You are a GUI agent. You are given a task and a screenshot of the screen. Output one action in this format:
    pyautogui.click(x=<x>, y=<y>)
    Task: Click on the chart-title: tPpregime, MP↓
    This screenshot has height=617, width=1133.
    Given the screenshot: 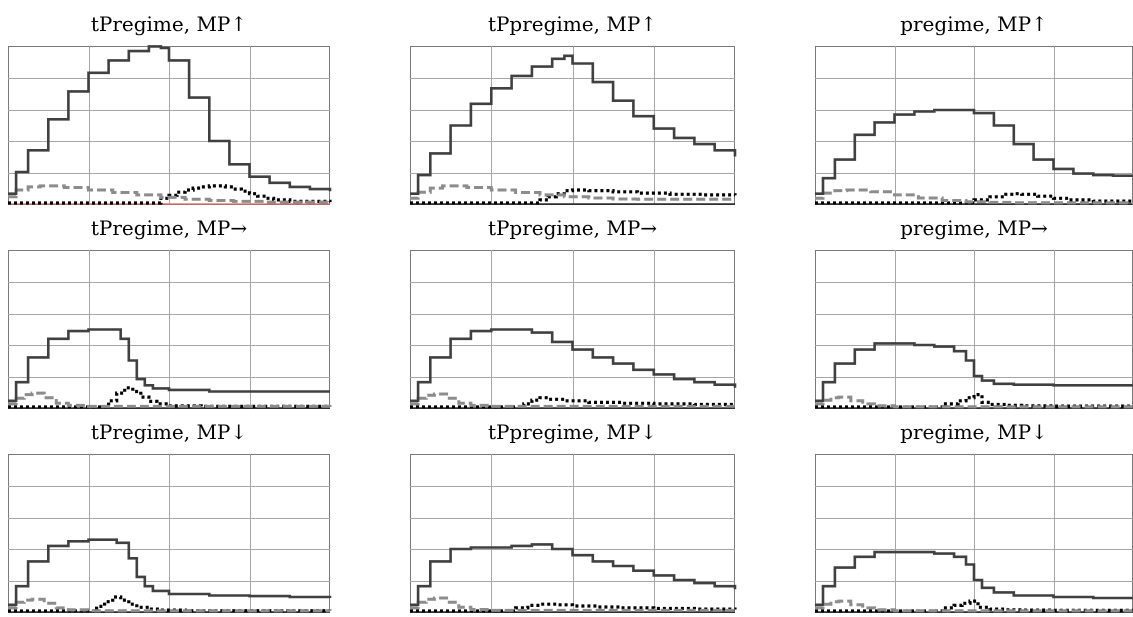 What is the action you would take?
    pyautogui.click(x=572, y=432)
    